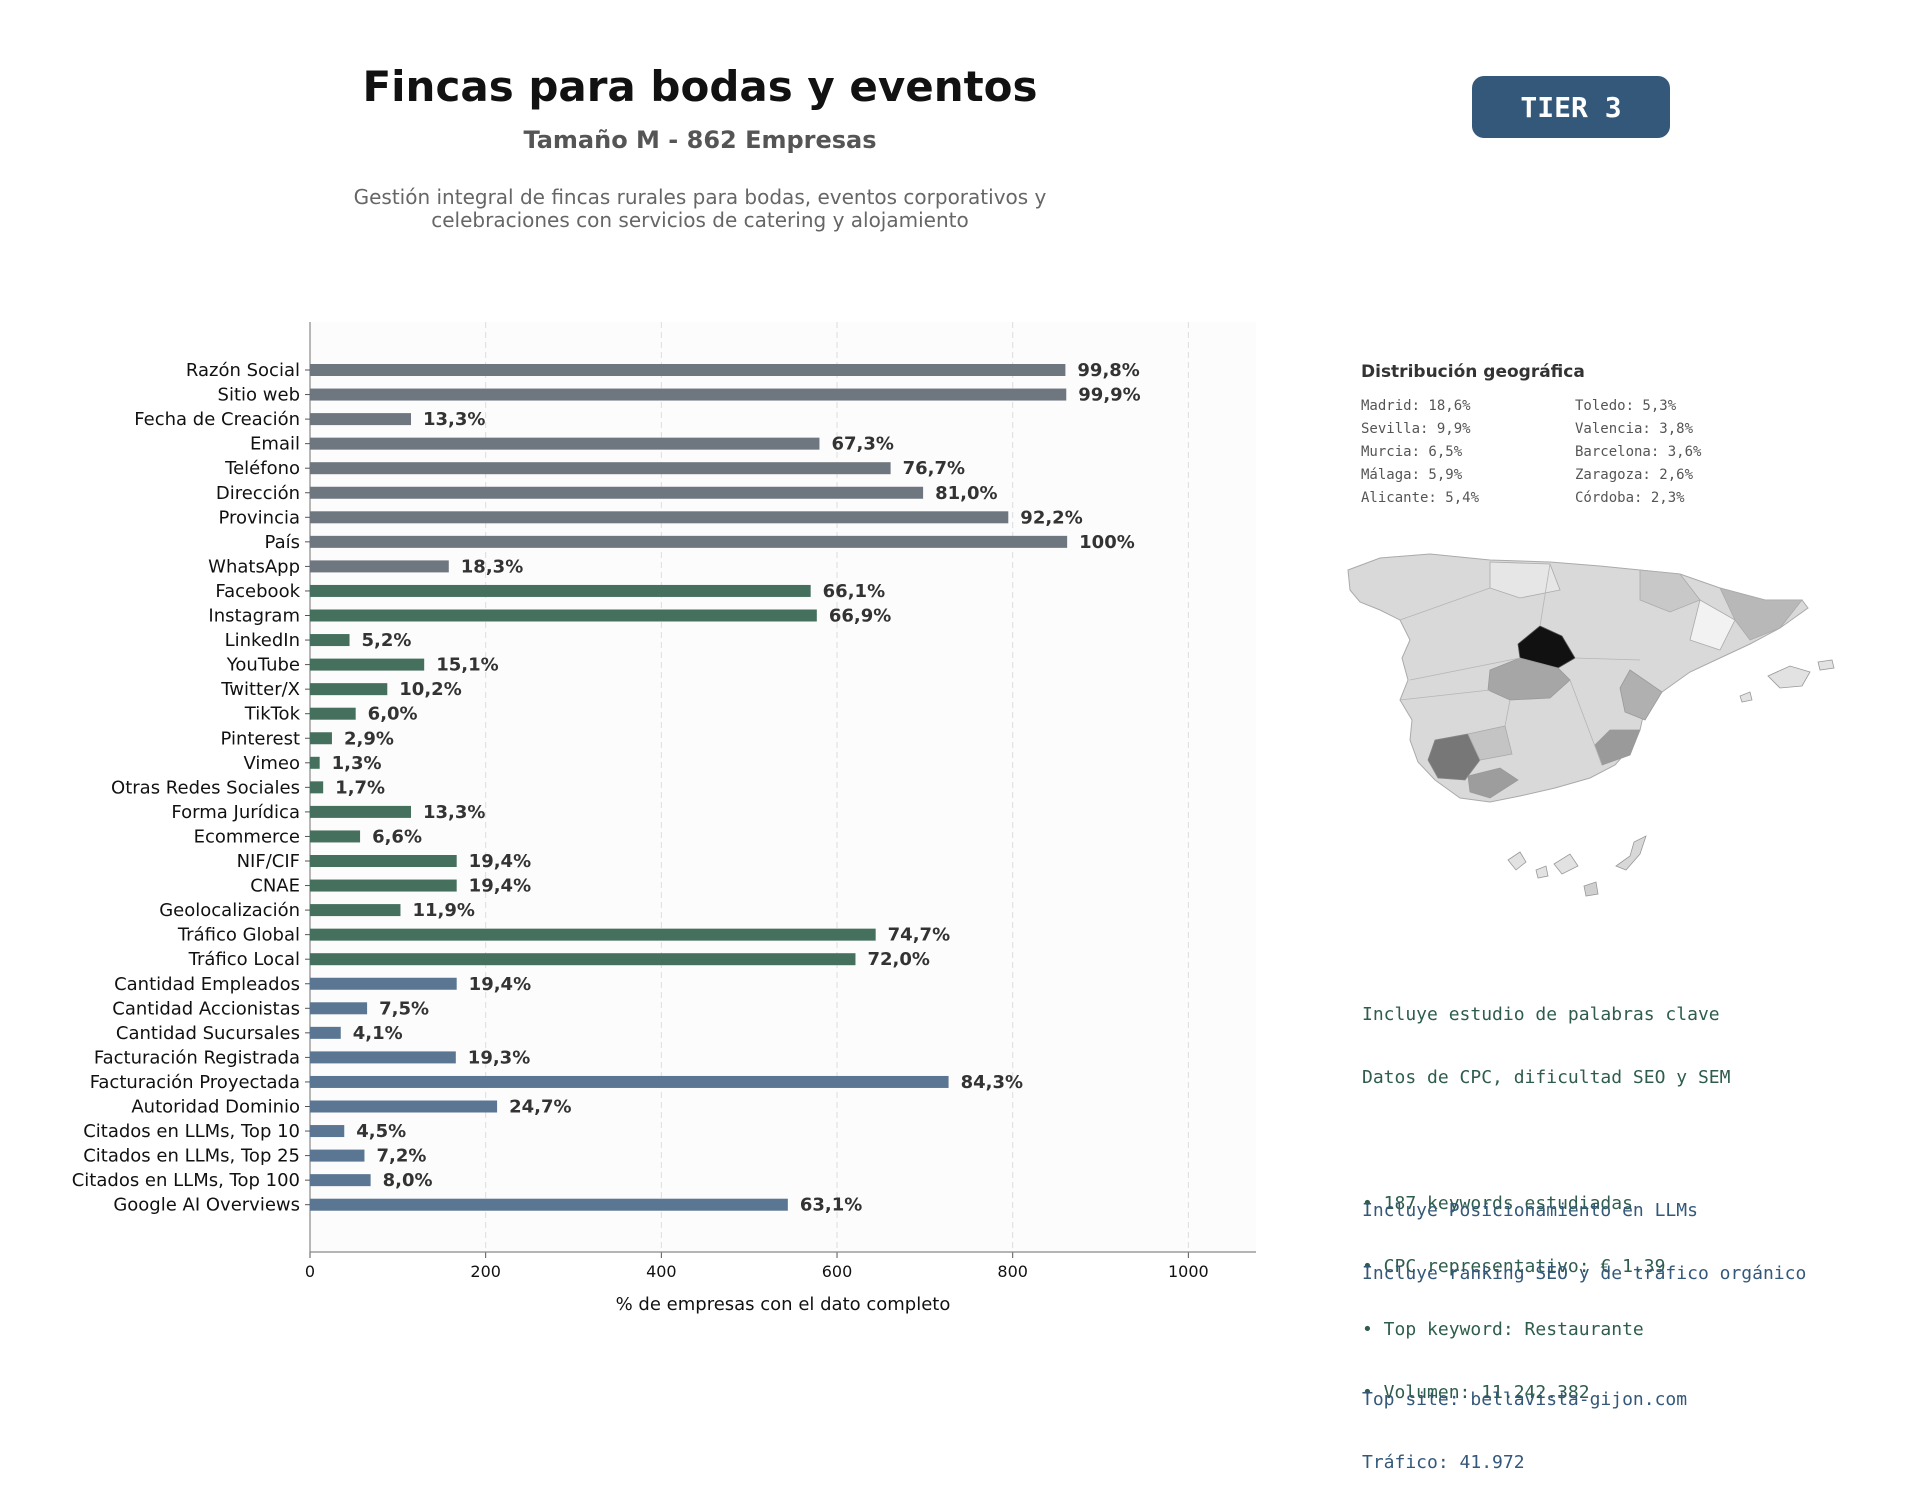 This screenshot has height=1494, width=1920. I want to click on geo-item: Zaragoza: 2,6%, so click(1634, 475).